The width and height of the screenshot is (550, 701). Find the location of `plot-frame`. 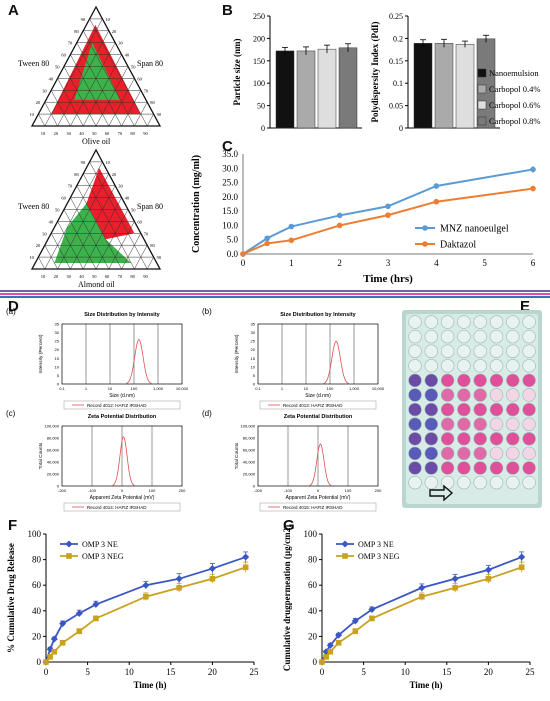

plot-frame is located at coordinates (122, 354).